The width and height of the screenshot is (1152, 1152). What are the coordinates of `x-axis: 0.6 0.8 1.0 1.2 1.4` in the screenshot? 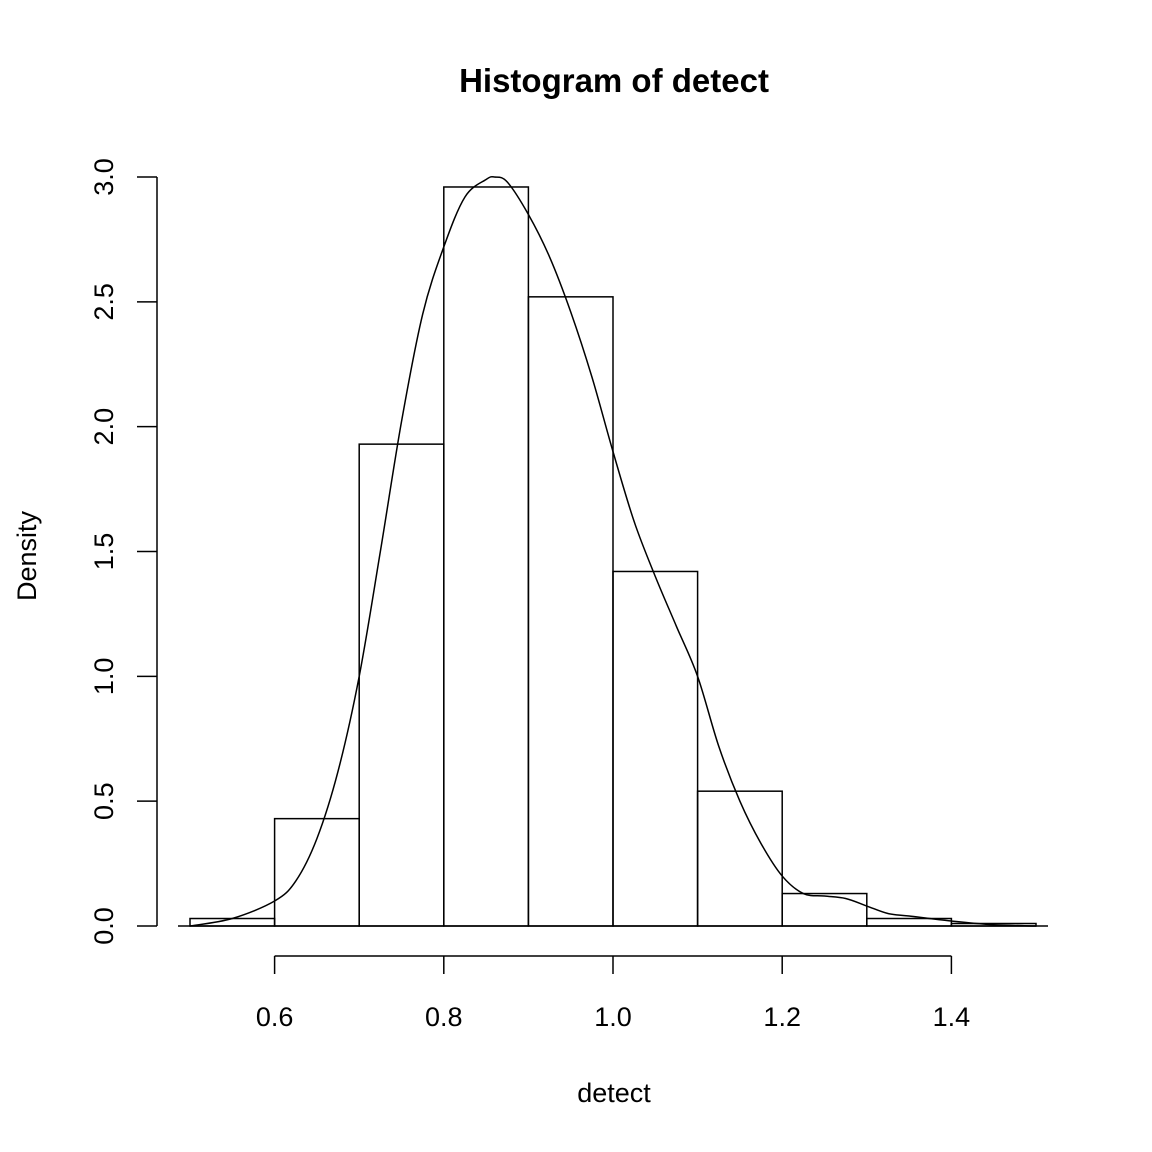 It's located at (613, 993).